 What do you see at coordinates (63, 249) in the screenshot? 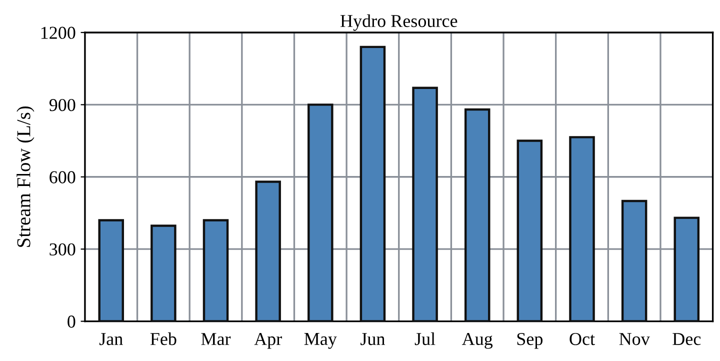
I see `y-tick-label: 300` at bounding box center [63, 249].